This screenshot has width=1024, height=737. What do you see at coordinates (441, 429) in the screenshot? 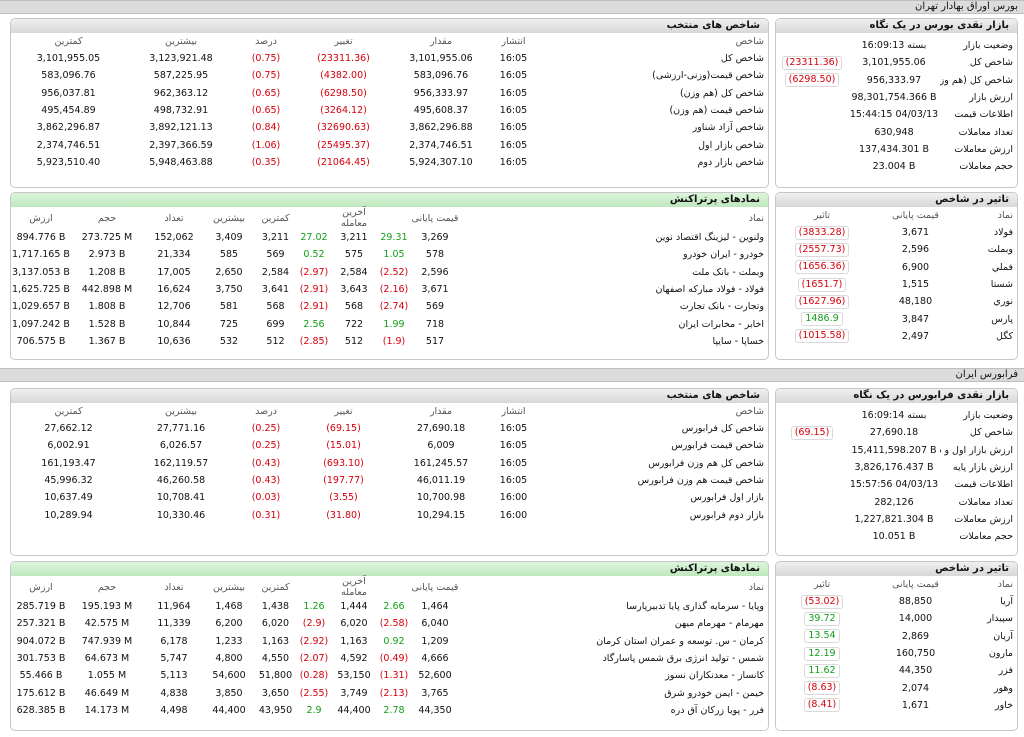
I see `indices-cell: 27,690.18` at bounding box center [441, 429].